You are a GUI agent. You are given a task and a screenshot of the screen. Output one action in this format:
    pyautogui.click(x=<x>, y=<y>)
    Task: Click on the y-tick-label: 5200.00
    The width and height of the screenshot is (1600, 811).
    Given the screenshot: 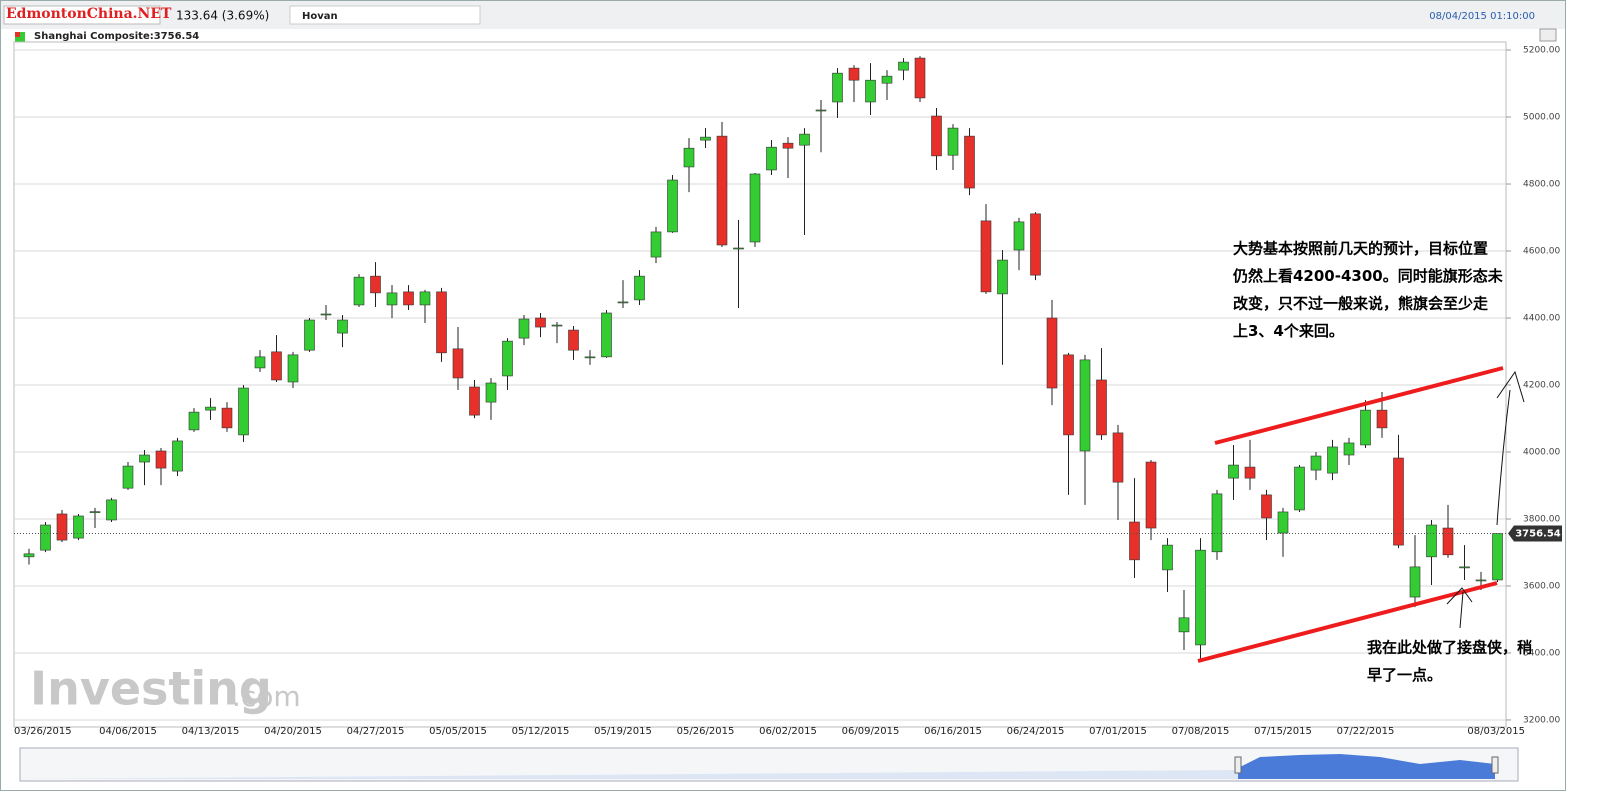 What is the action you would take?
    pyautogui.click(x=1541, y=51)
    